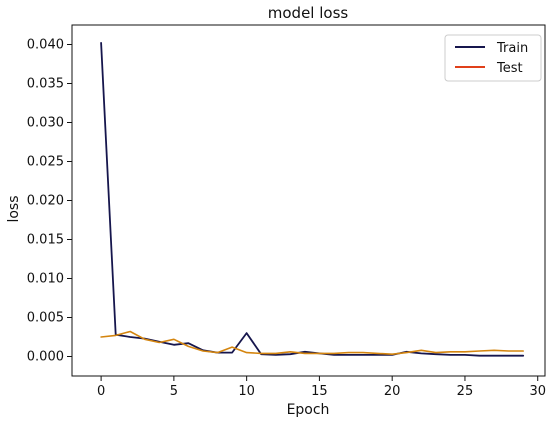 The image size is (550, 425). I want to click on legend-label-train: Train, so click(512, 48).